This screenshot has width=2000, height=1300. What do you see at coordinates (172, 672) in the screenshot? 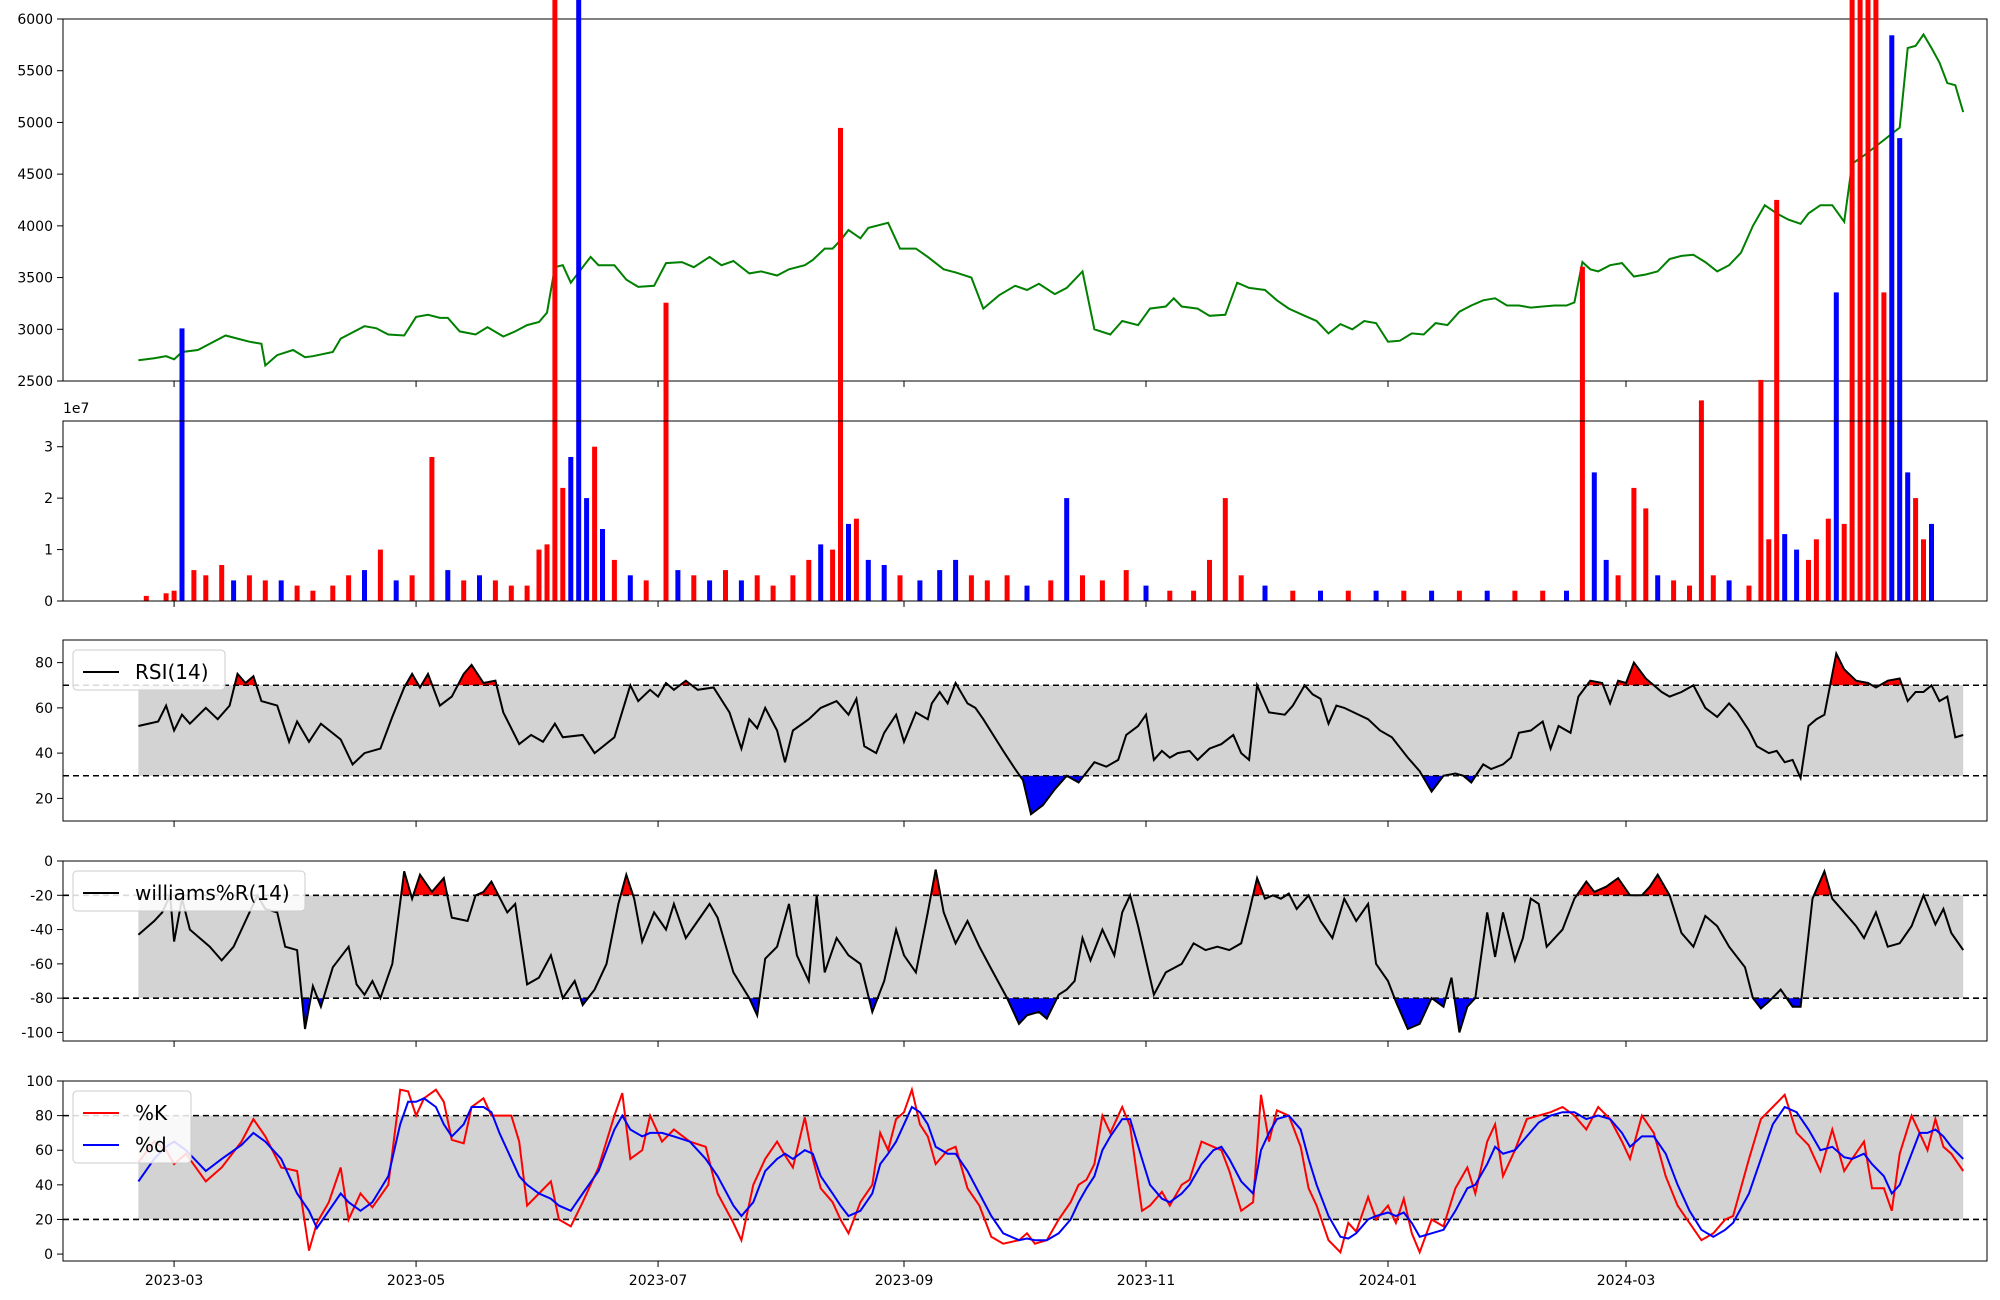
I see `rsi-legend-label: RSI(14)` at bounding box center [172, 672].